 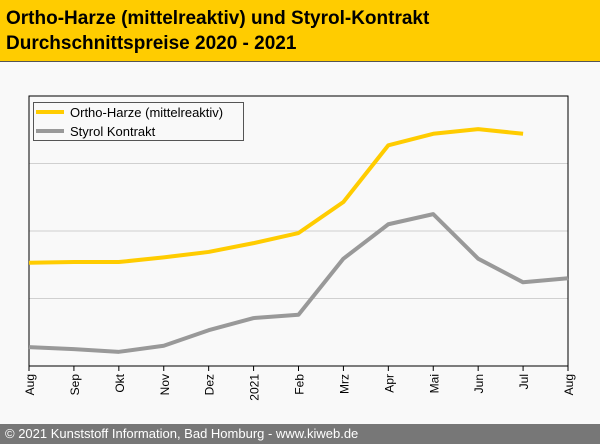 What do you see at coordinates (300, 384) in the screenshot?
I see `x-tick-label: Feb` at bounding box center [300, 384].